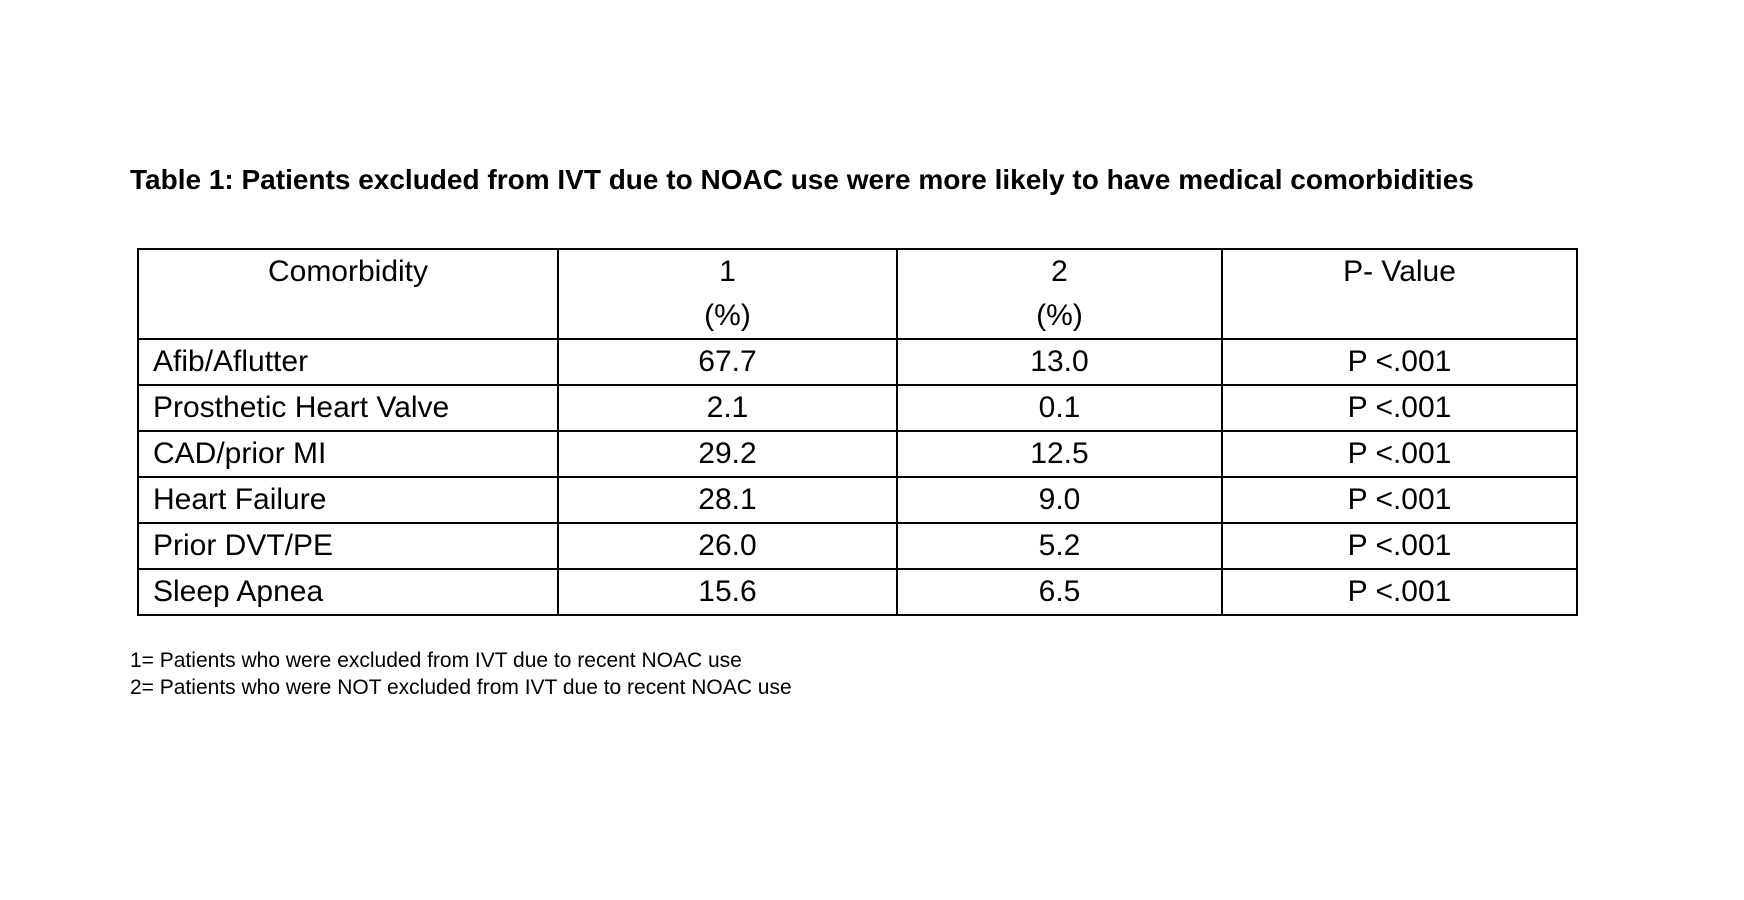 This screenshot has width=1744, height=900. I want to click on header-cell-group1: 1 (%), so click(727, 294).